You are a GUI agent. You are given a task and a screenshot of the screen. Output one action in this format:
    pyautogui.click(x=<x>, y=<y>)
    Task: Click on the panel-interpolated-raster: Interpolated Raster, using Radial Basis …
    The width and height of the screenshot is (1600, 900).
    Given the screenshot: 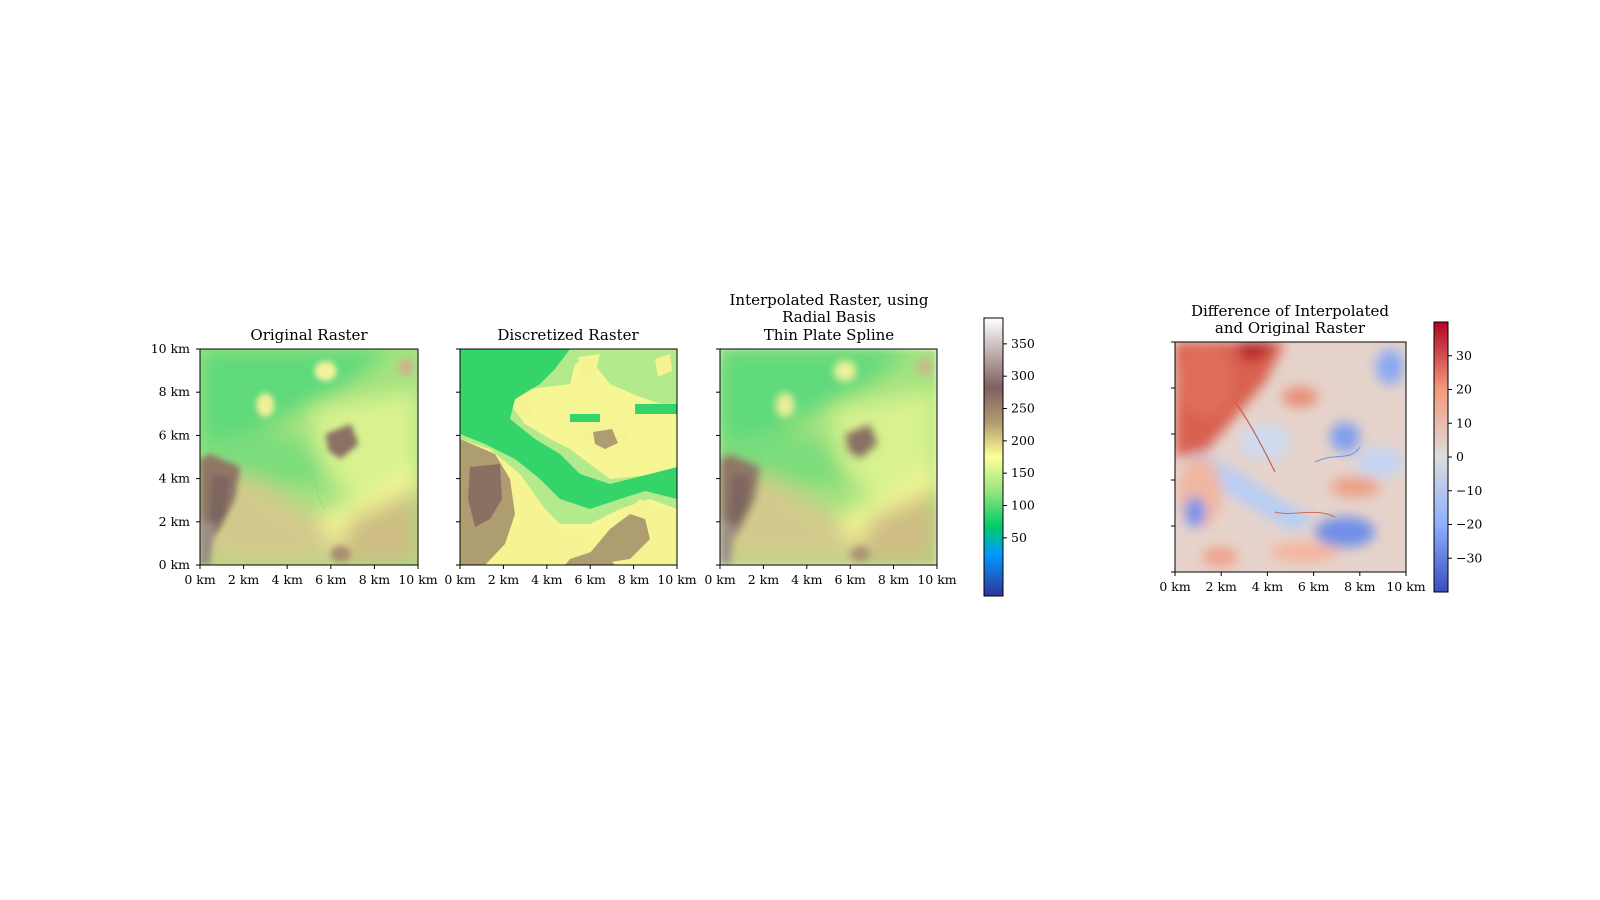 What is the action you would take?
    pyautogui.click(x=830, y=439)
    